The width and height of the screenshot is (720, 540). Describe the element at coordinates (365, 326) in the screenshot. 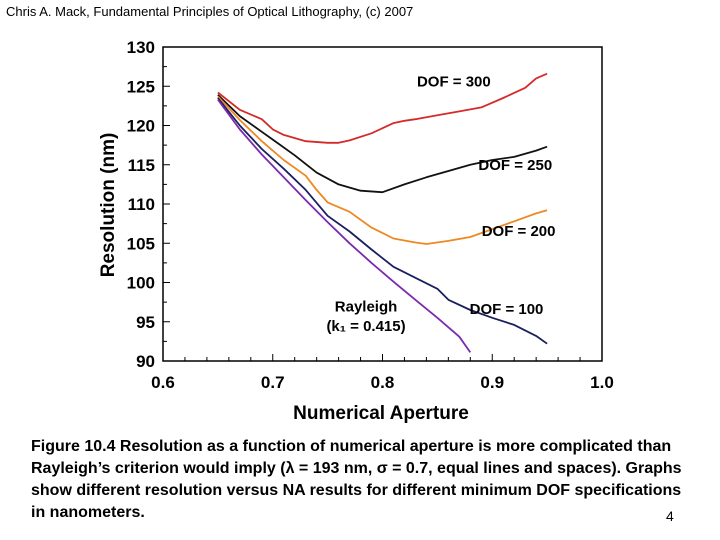

I see `annotation-label: (k₁ = 0.415)` at that location.